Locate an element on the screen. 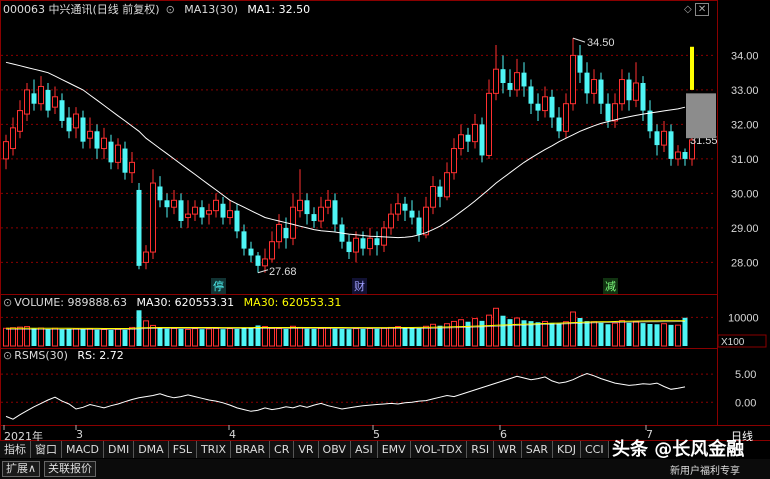  tab-obv: OBV is located at coordinates (334, 449).